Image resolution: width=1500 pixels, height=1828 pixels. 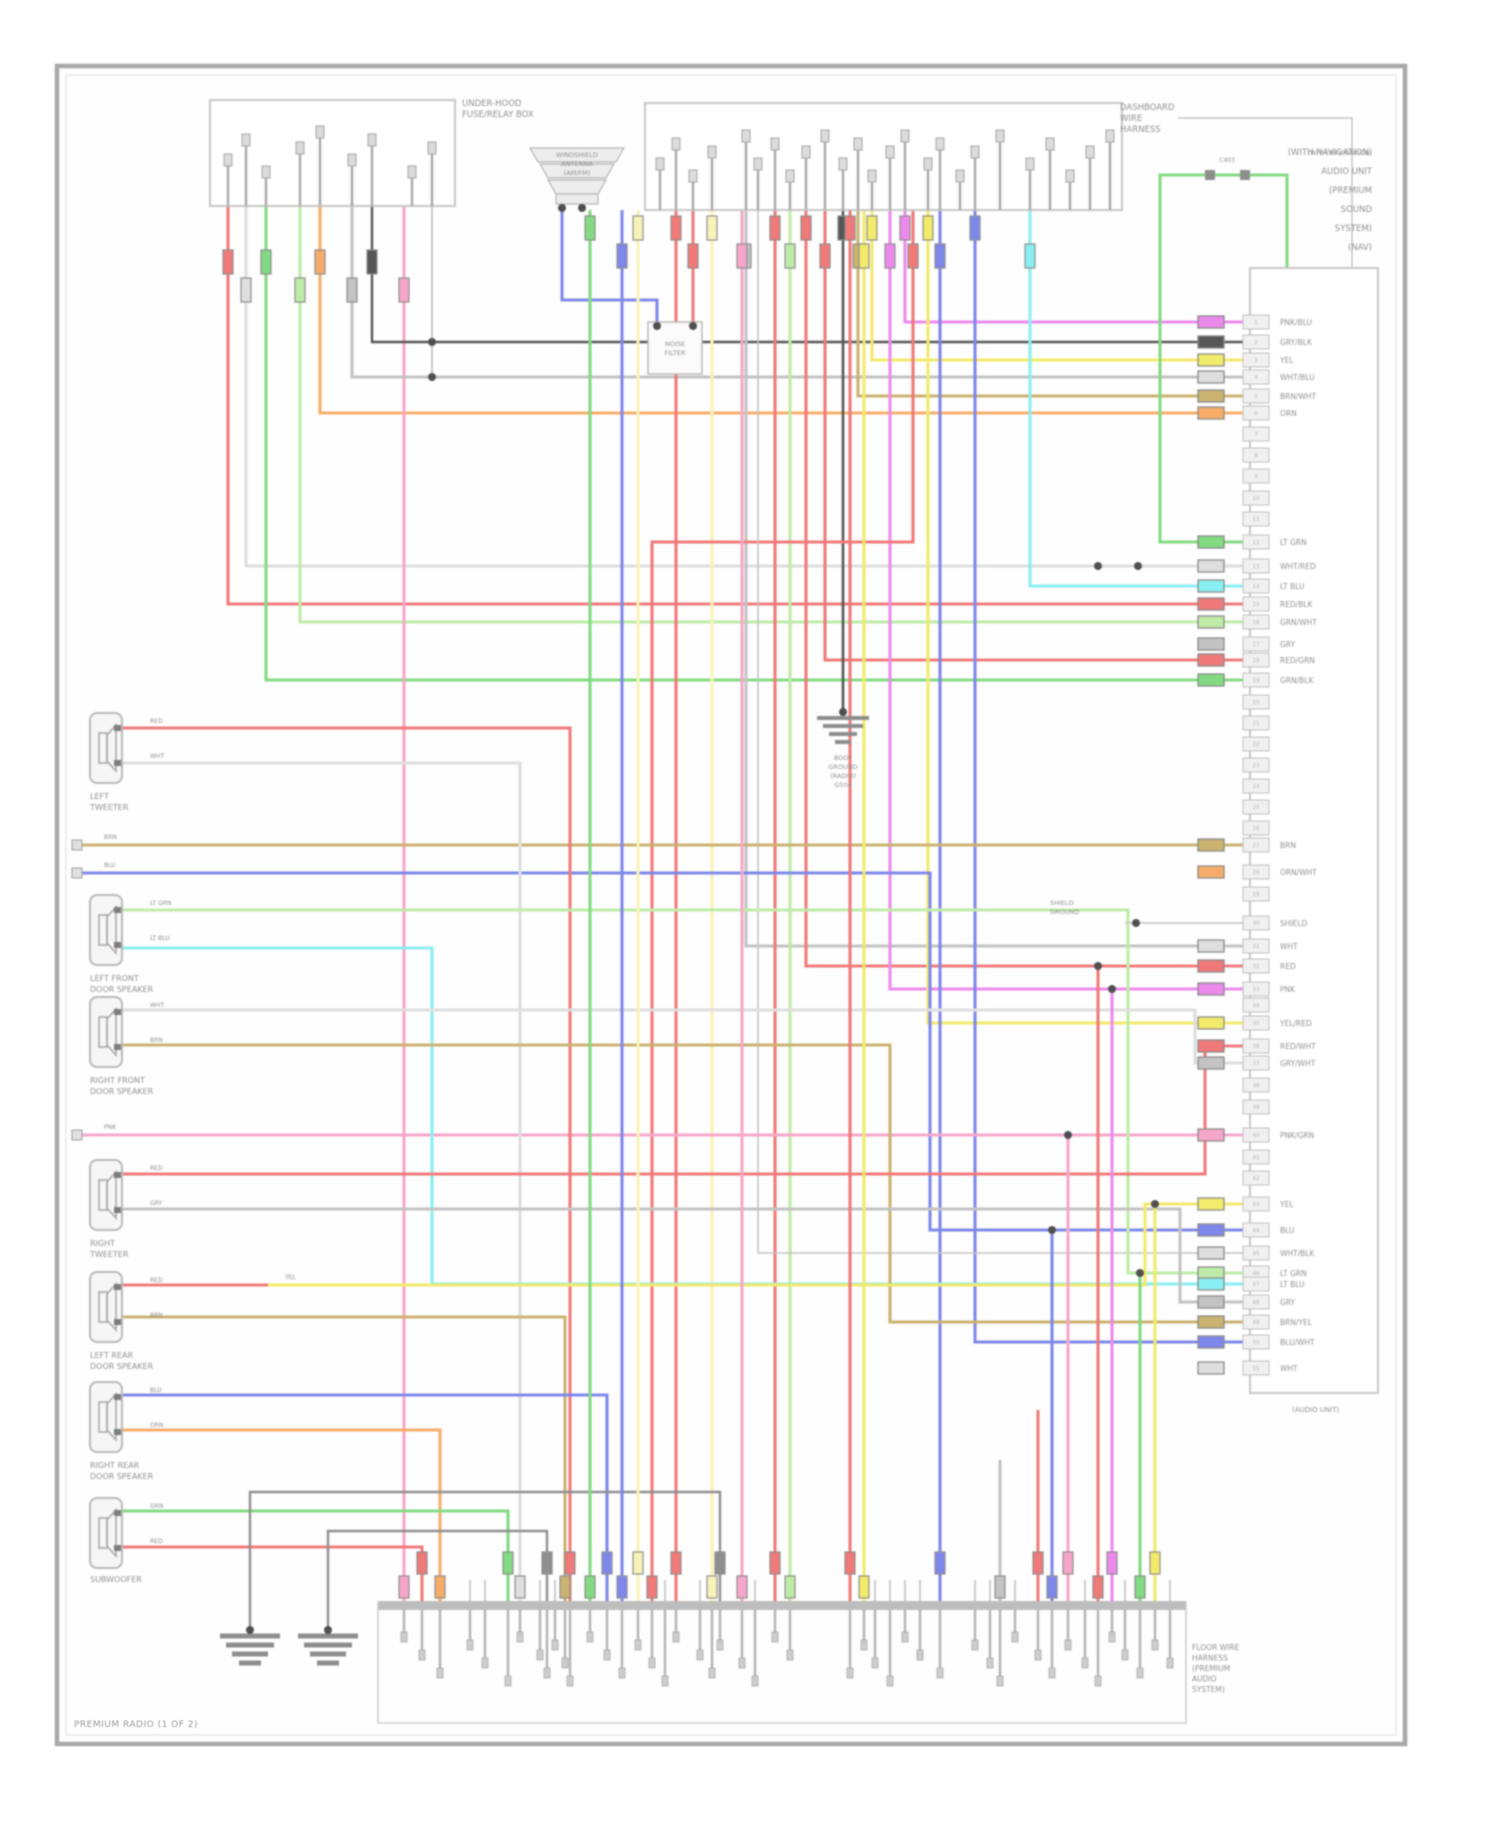 I want to click on wire-dkgray, so click(x=485, y=1560).